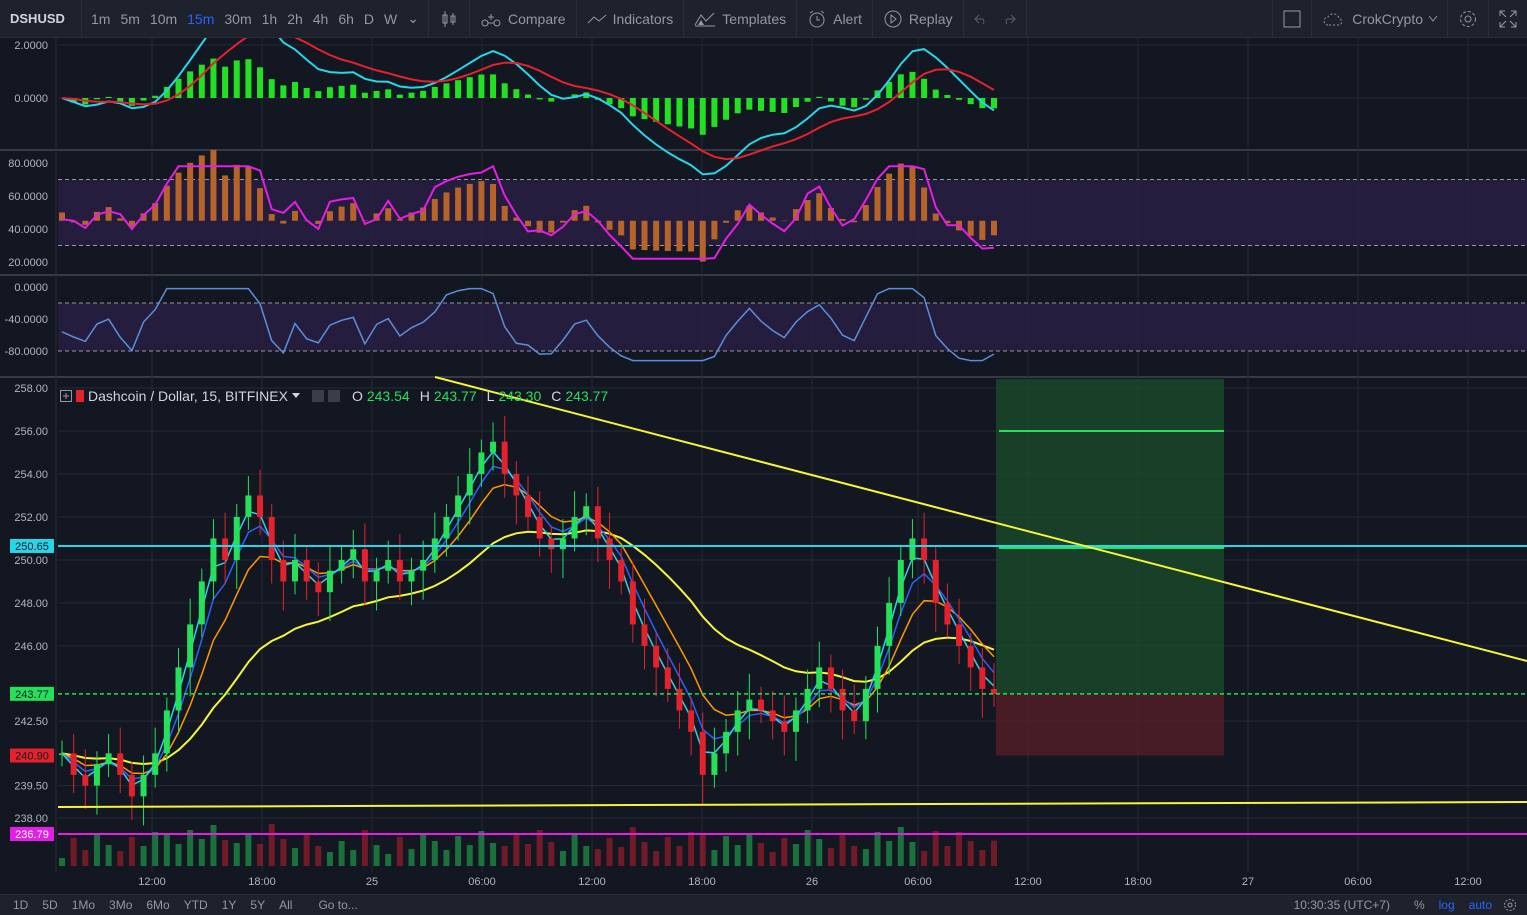  Describe the element at coordinates (388, 396) in the screenshot. I see `open-value: 243.54` at that location.